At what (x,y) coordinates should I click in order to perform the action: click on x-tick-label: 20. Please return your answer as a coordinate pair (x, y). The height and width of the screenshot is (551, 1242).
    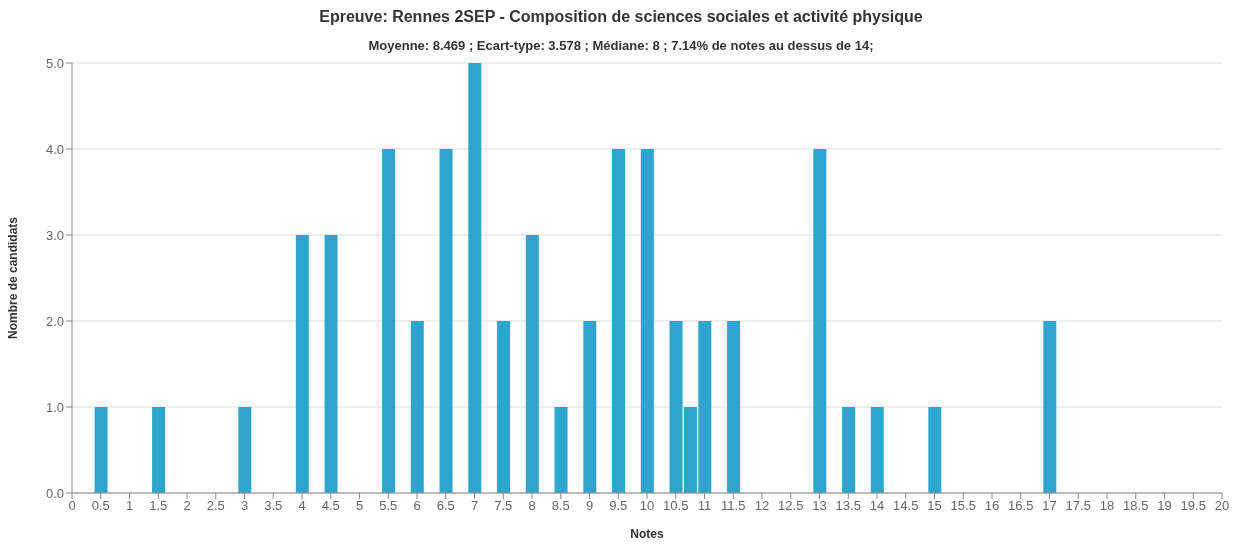
    Looking at the image, I should click on (1222, 506).